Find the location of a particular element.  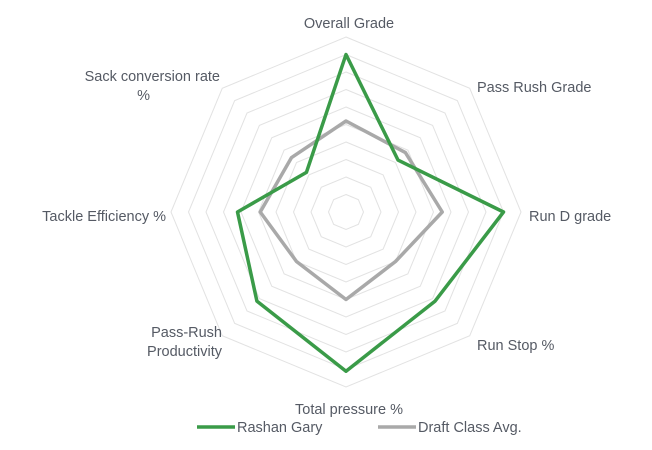

axis-label-total-pressure: Total pressure % is located at coordinates (349, 410).